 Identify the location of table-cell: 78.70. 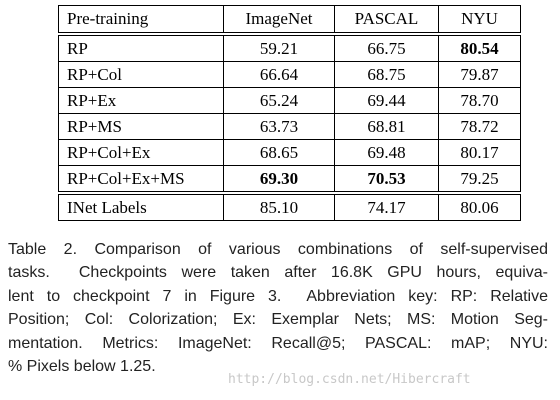
(479, 100).